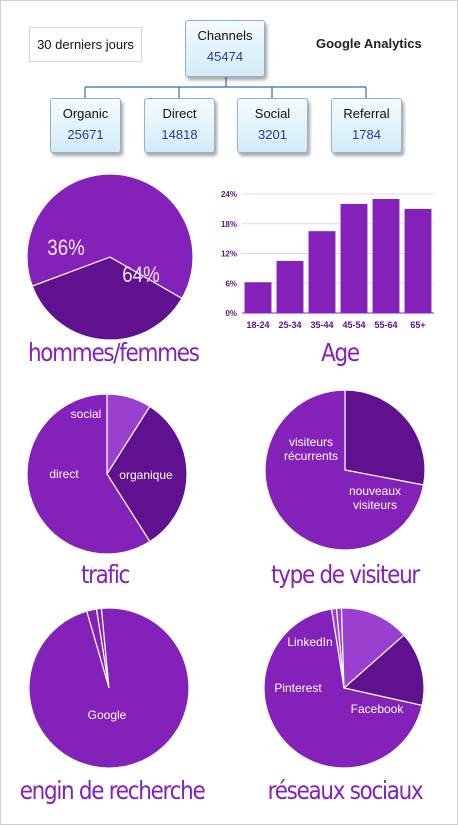 The image size is (458, 825). Describe the element at coordinates (345, 790) in the screenshot. I see `social-networks-chart-title: réseaux sociaux` at that location.